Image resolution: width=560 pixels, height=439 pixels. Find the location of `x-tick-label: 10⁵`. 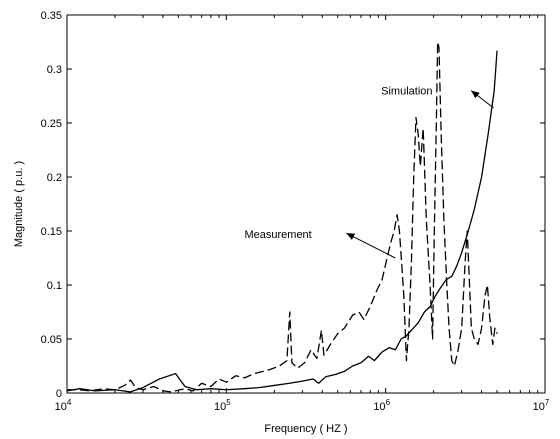

x-tick-label: 10⁵ is located at coordinates (222, 405).